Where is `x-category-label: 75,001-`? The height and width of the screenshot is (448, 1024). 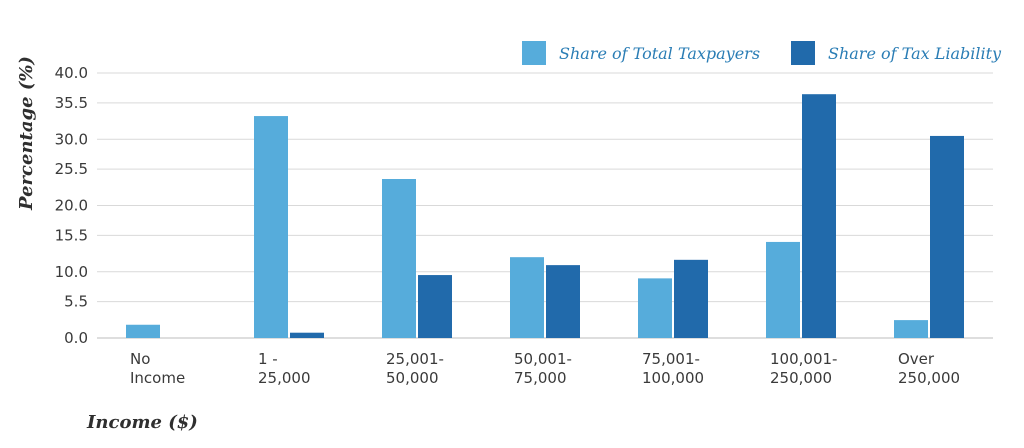
x-category-label: 75,001- is located at coordinates (671, 359).